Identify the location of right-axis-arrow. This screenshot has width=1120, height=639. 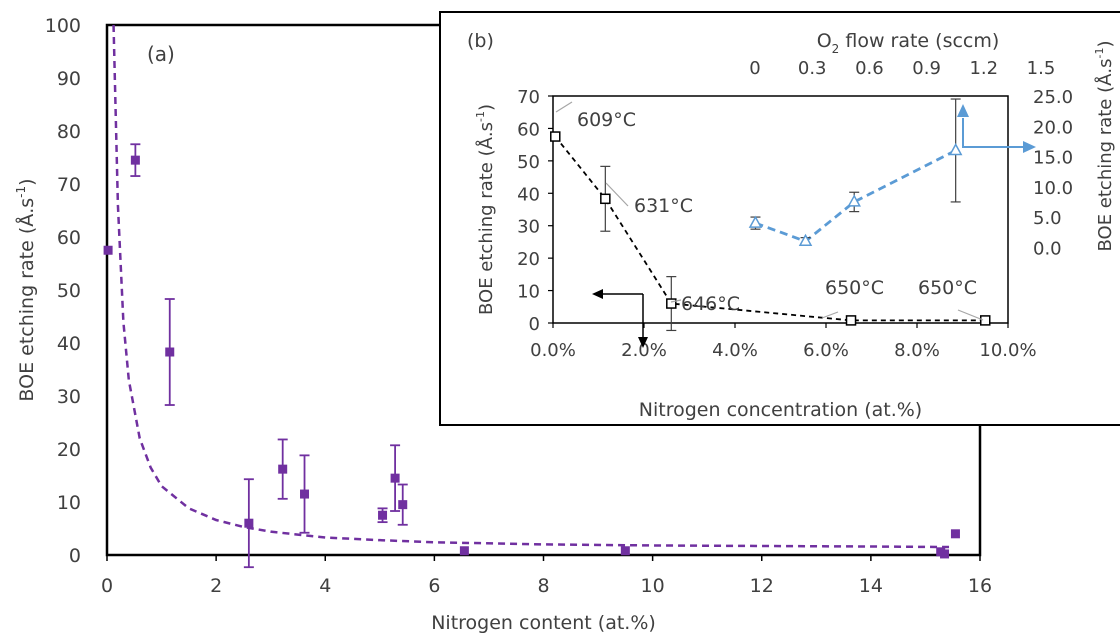
(993, 133).